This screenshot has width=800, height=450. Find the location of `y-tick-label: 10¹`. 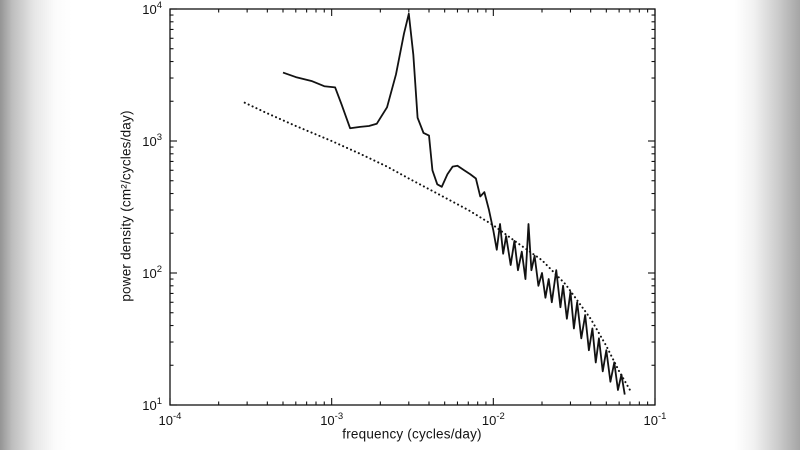

y-tick-label: 10¹ is located at coordinates (152, 404).